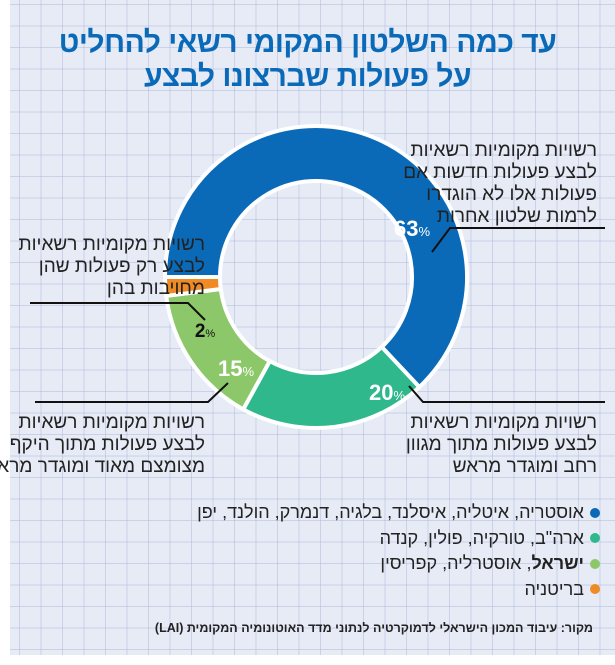 The width and height of the screenshot is (615, 665). What do you see at coordinates (524, 466) in the screenshot?
I see `description-line: רחב ומוגדר מראש` at bounding box center [524, 466].